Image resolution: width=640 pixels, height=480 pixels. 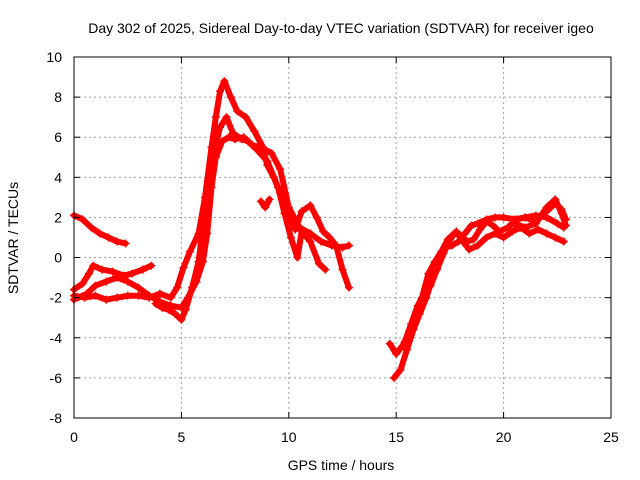 What do you see at coordinates (58, 137) in the screenshot?
I see `y-tick-label: 6` at bounding box center [58, 137].